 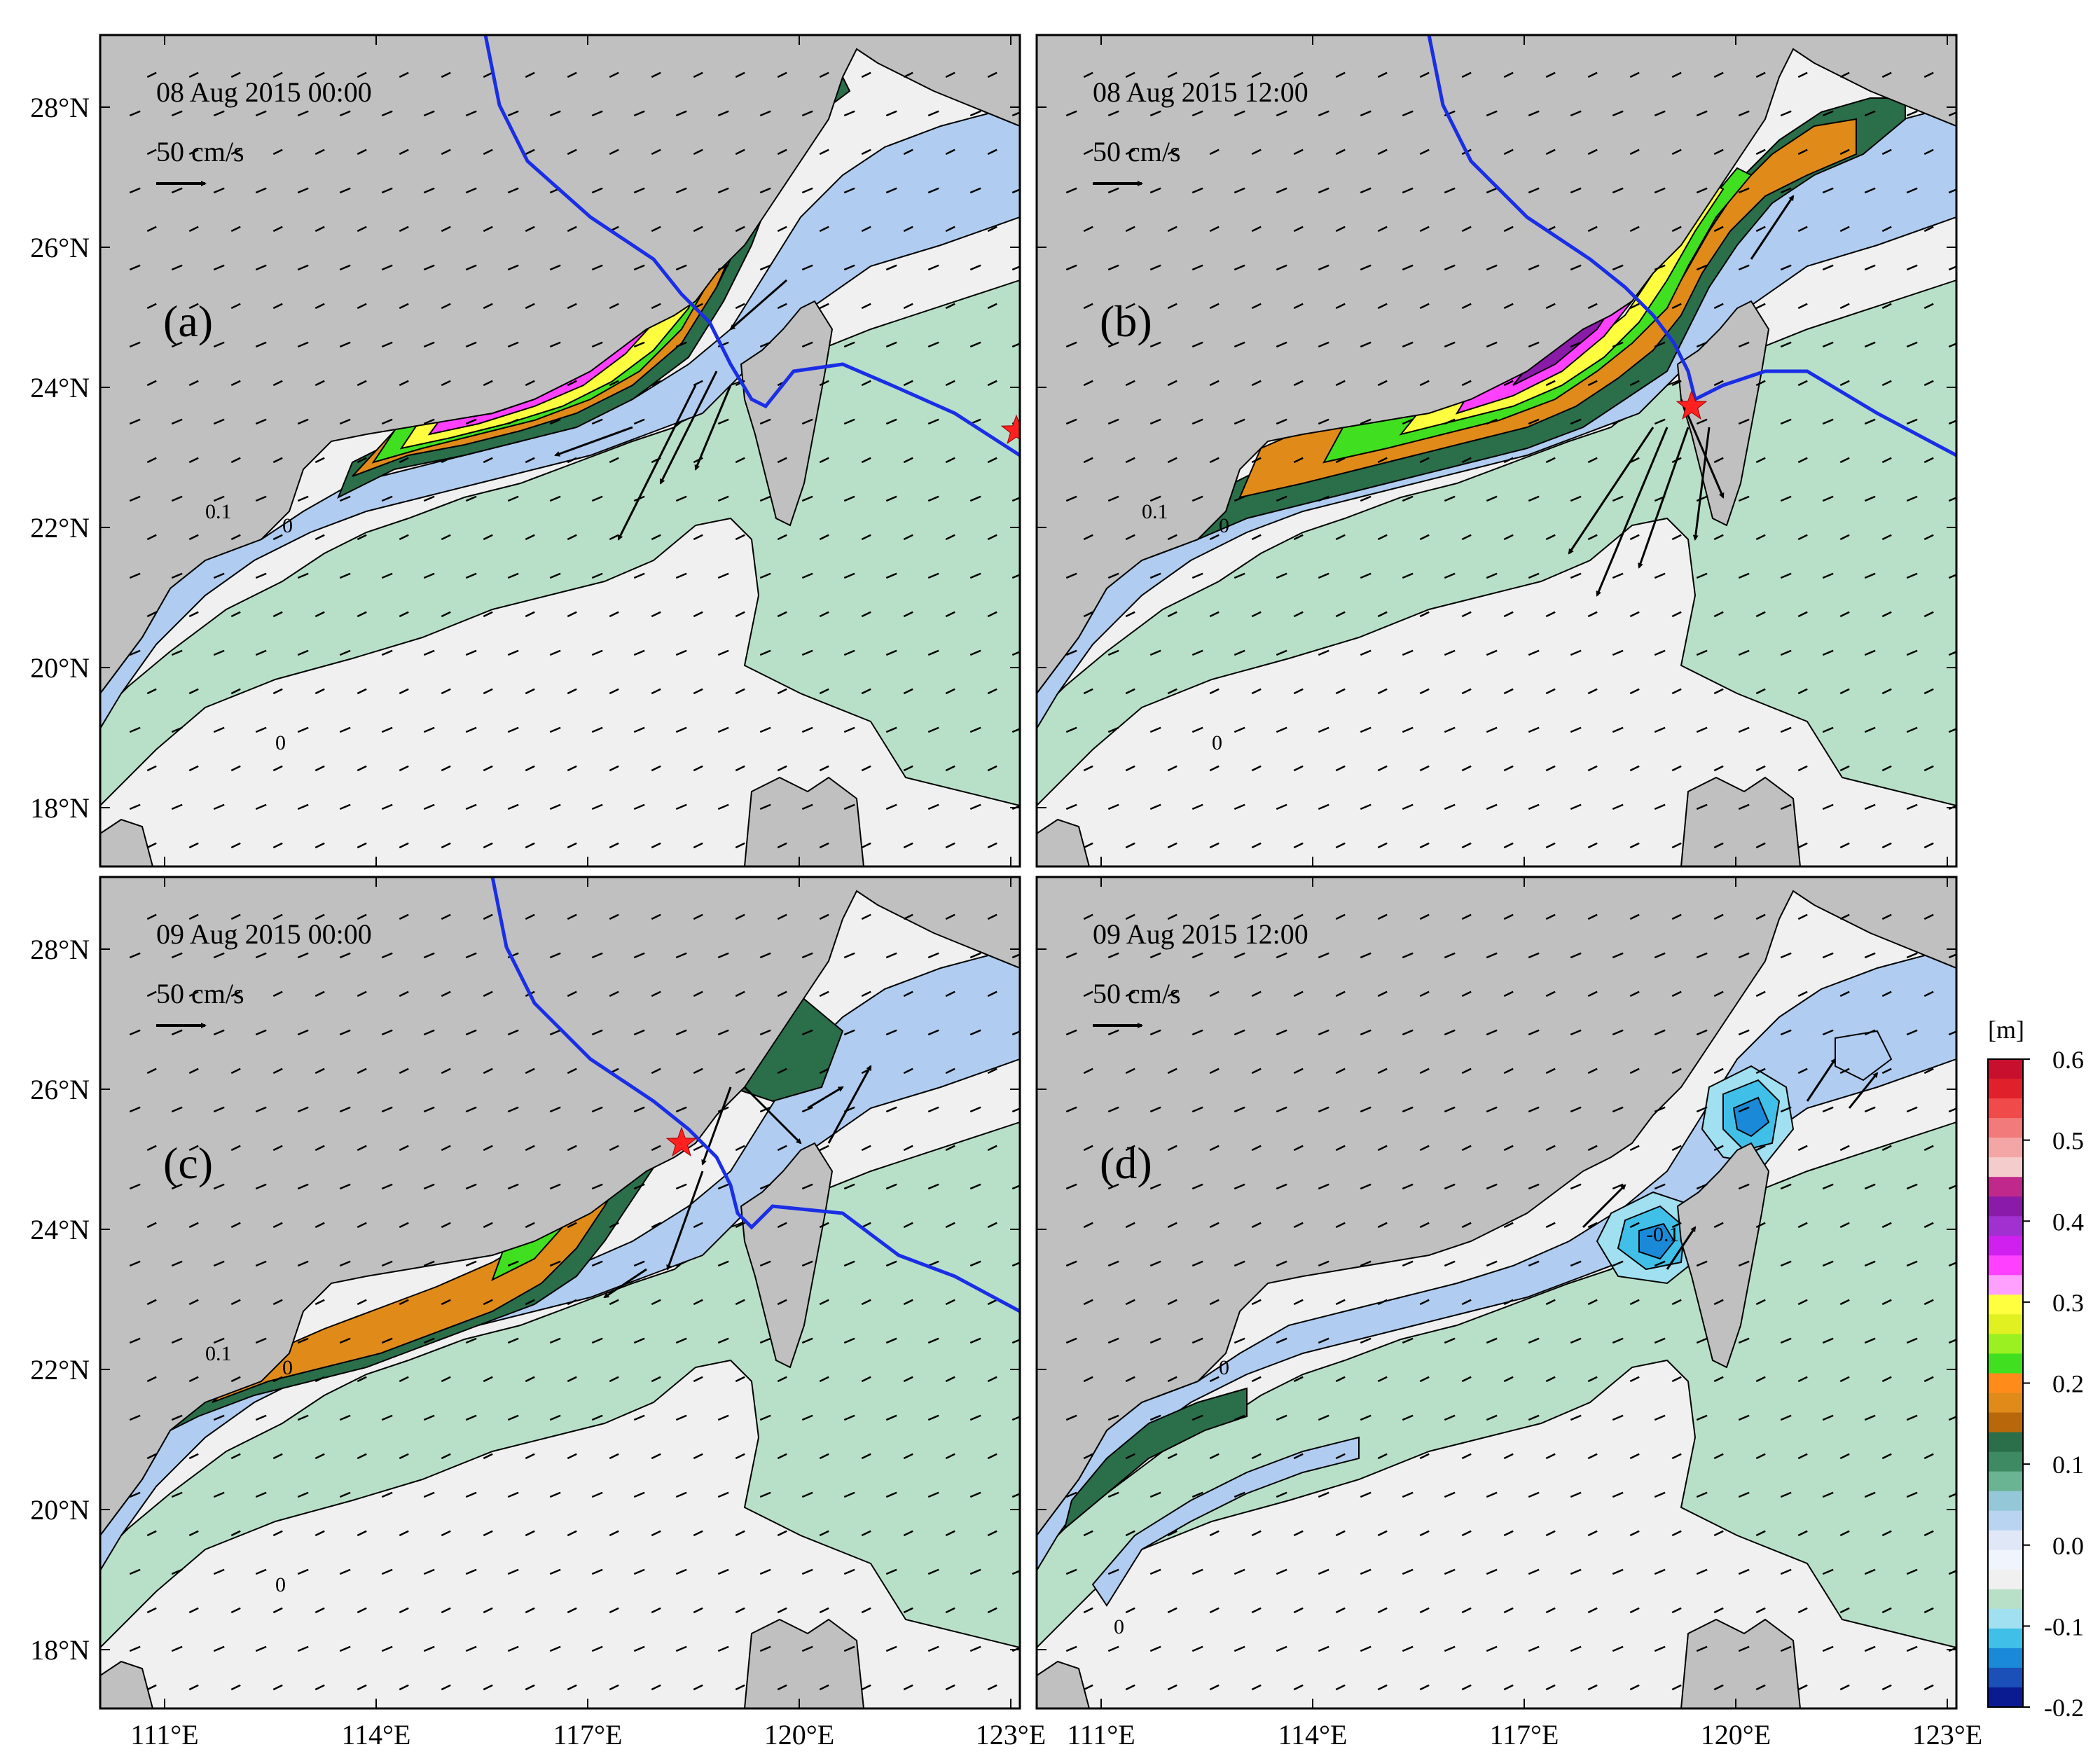 What do you see at coordinates (188, 1163) in the screenshot?
I see `panel-label: (c)` at bounding box center [188, 1163].